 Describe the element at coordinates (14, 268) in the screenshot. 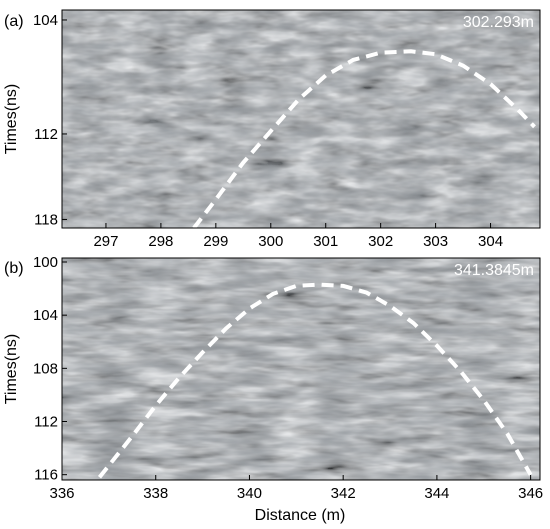

I see `panel-label-b: (b)` at that location.